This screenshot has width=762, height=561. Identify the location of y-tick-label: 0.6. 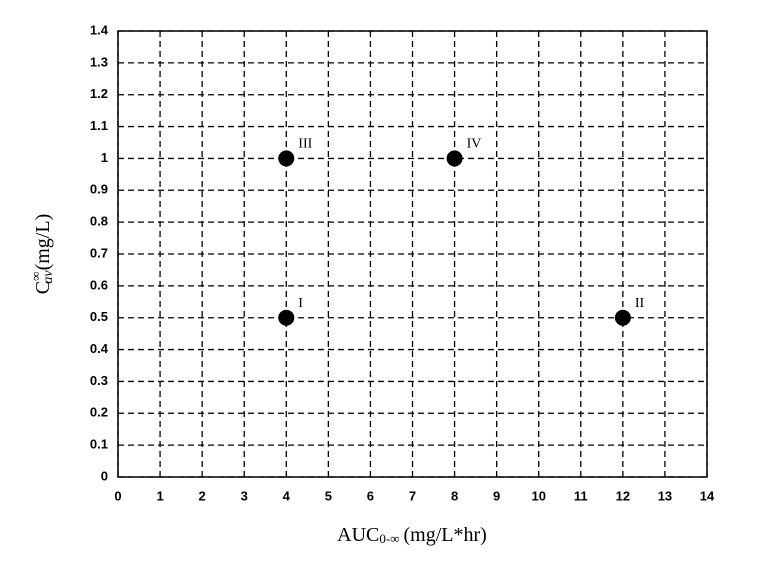
(99, 284).